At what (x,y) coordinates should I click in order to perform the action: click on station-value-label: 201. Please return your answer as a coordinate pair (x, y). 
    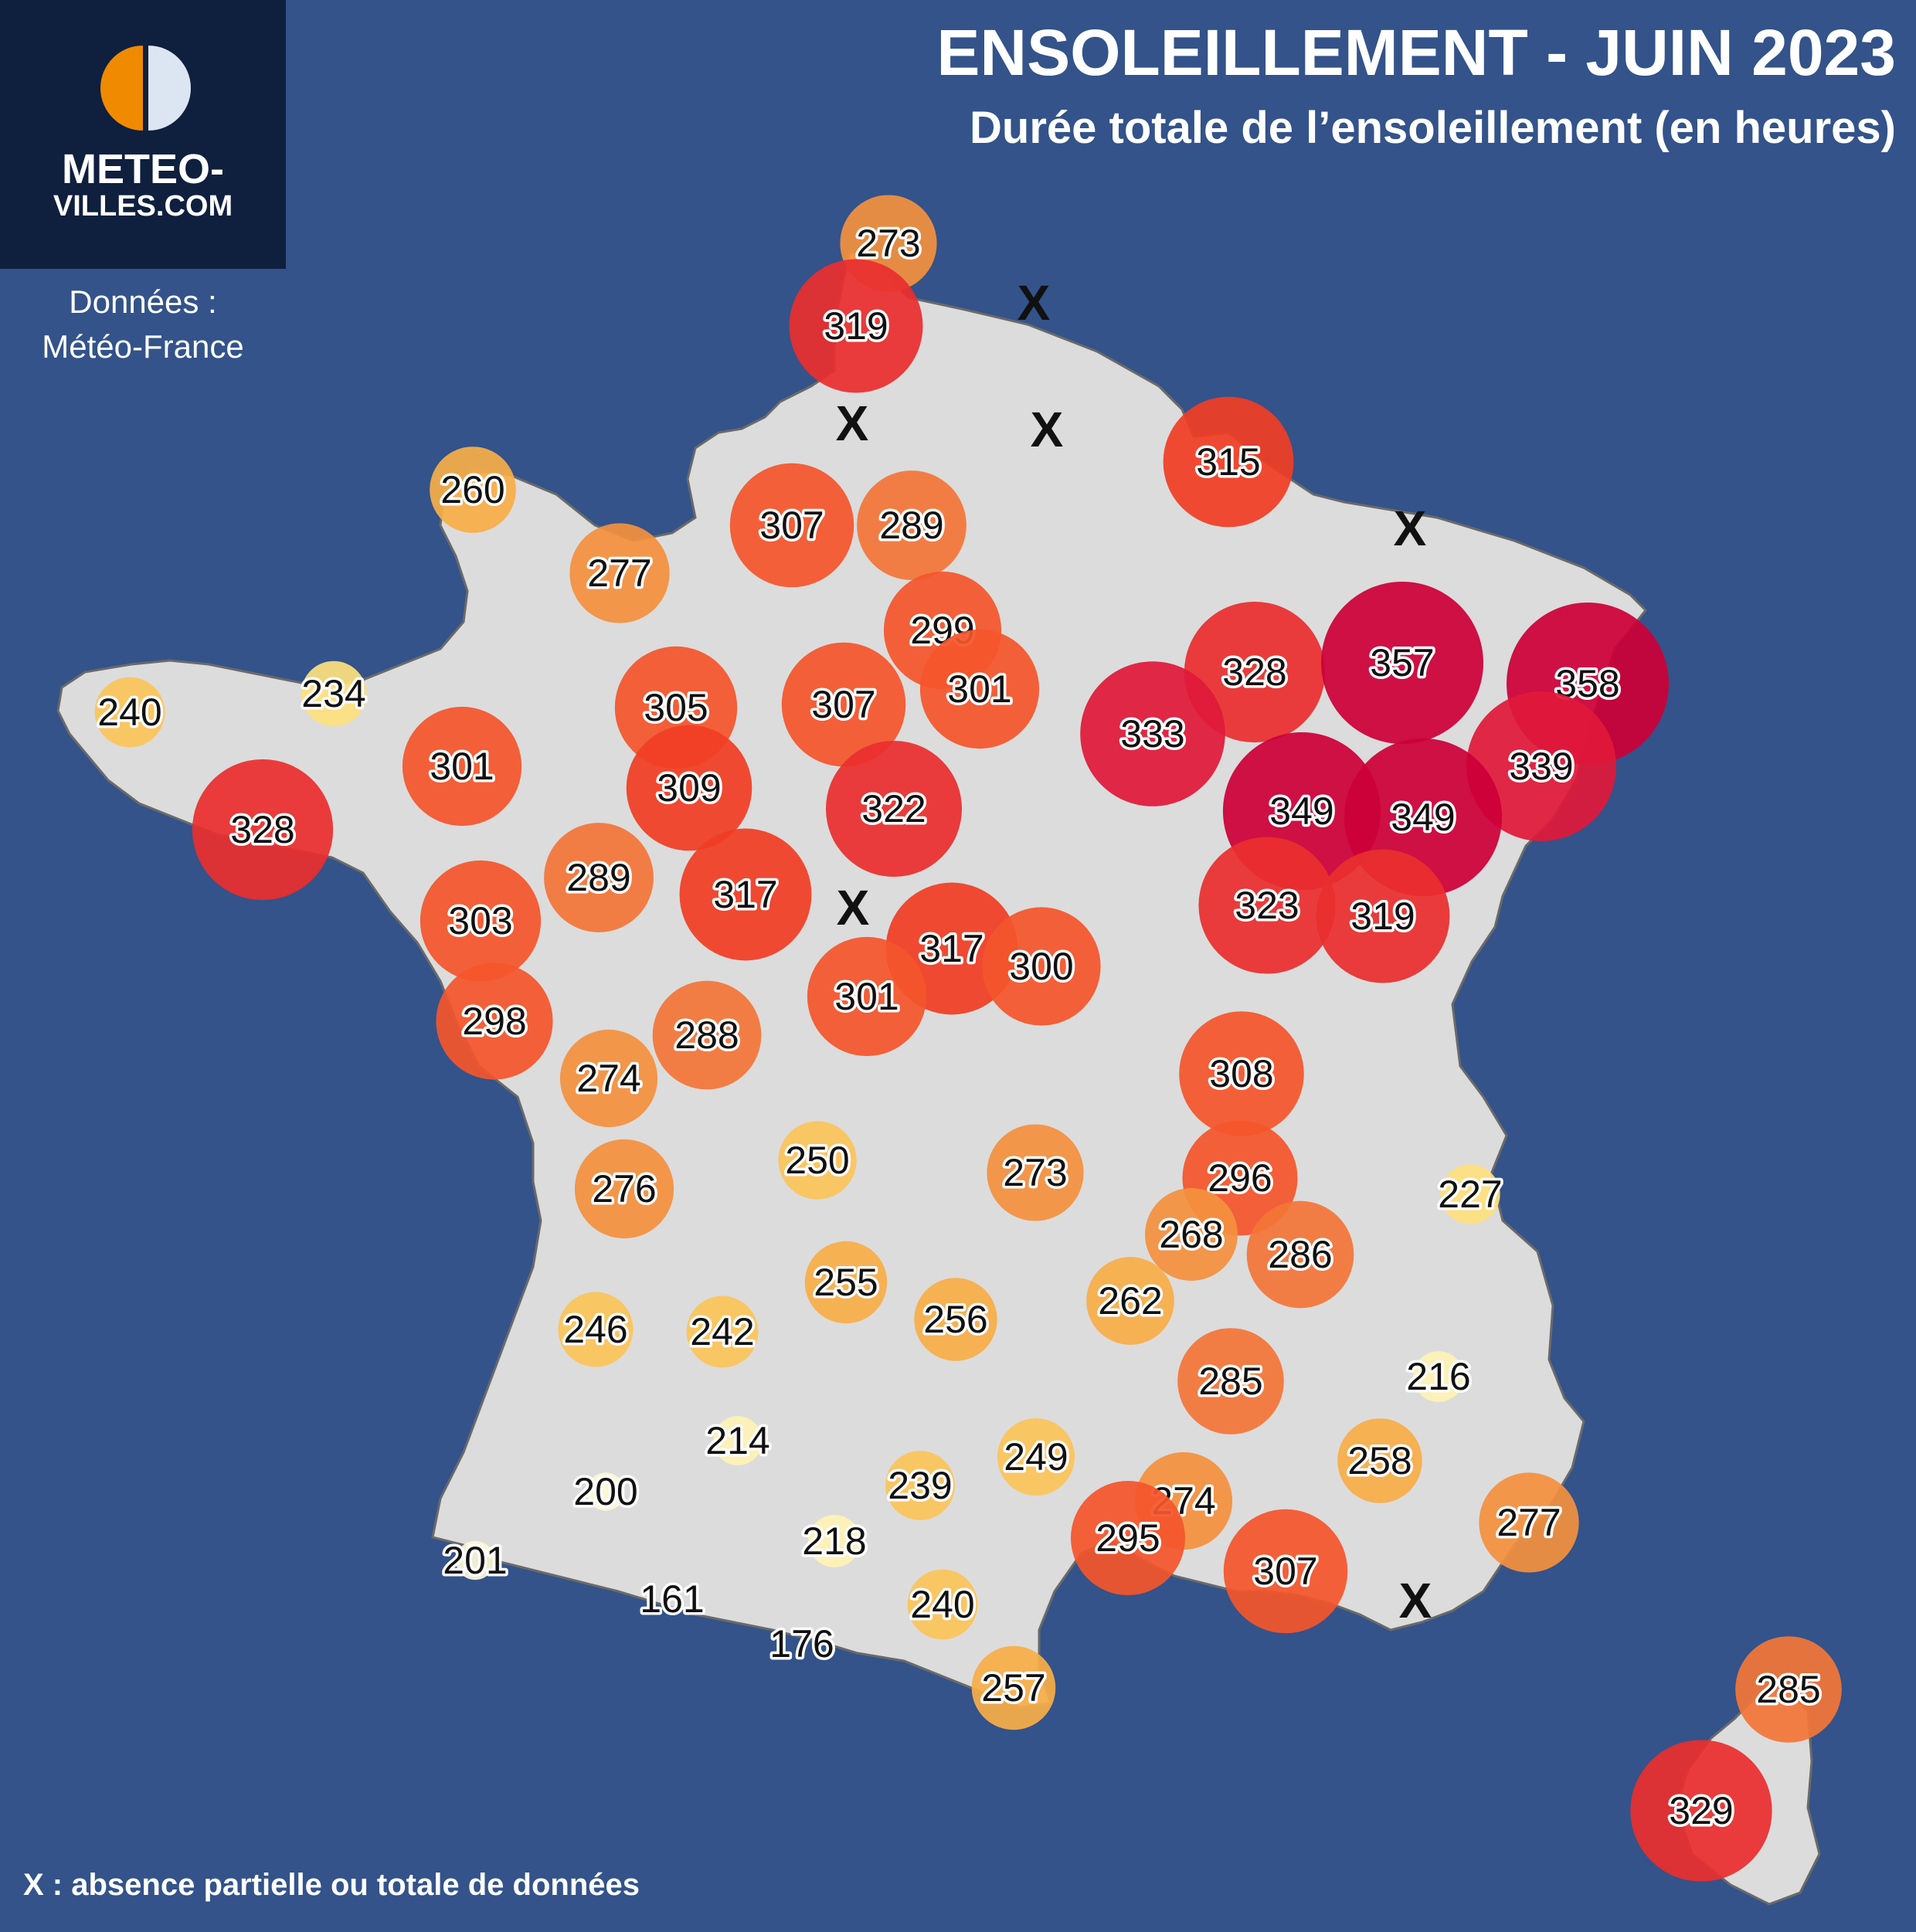
    Looking at the image, I should click on (475, 1561).